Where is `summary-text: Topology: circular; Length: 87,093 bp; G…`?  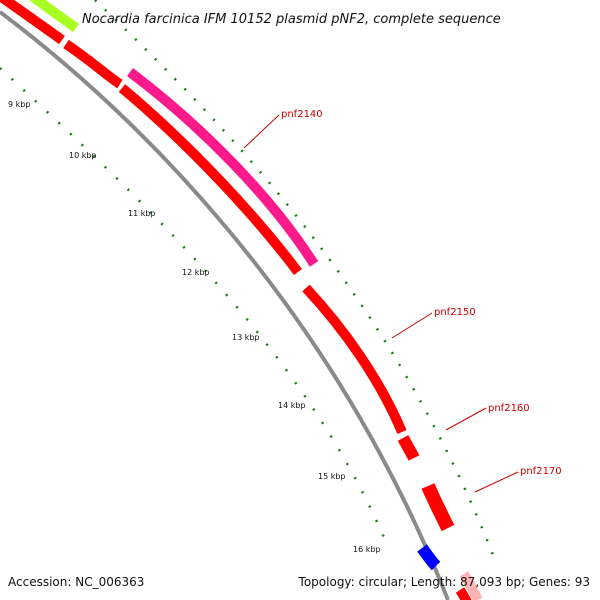 summary-text: Topology: circular; Length: 87,093 bp; G… is located at coordinates (444, 582).